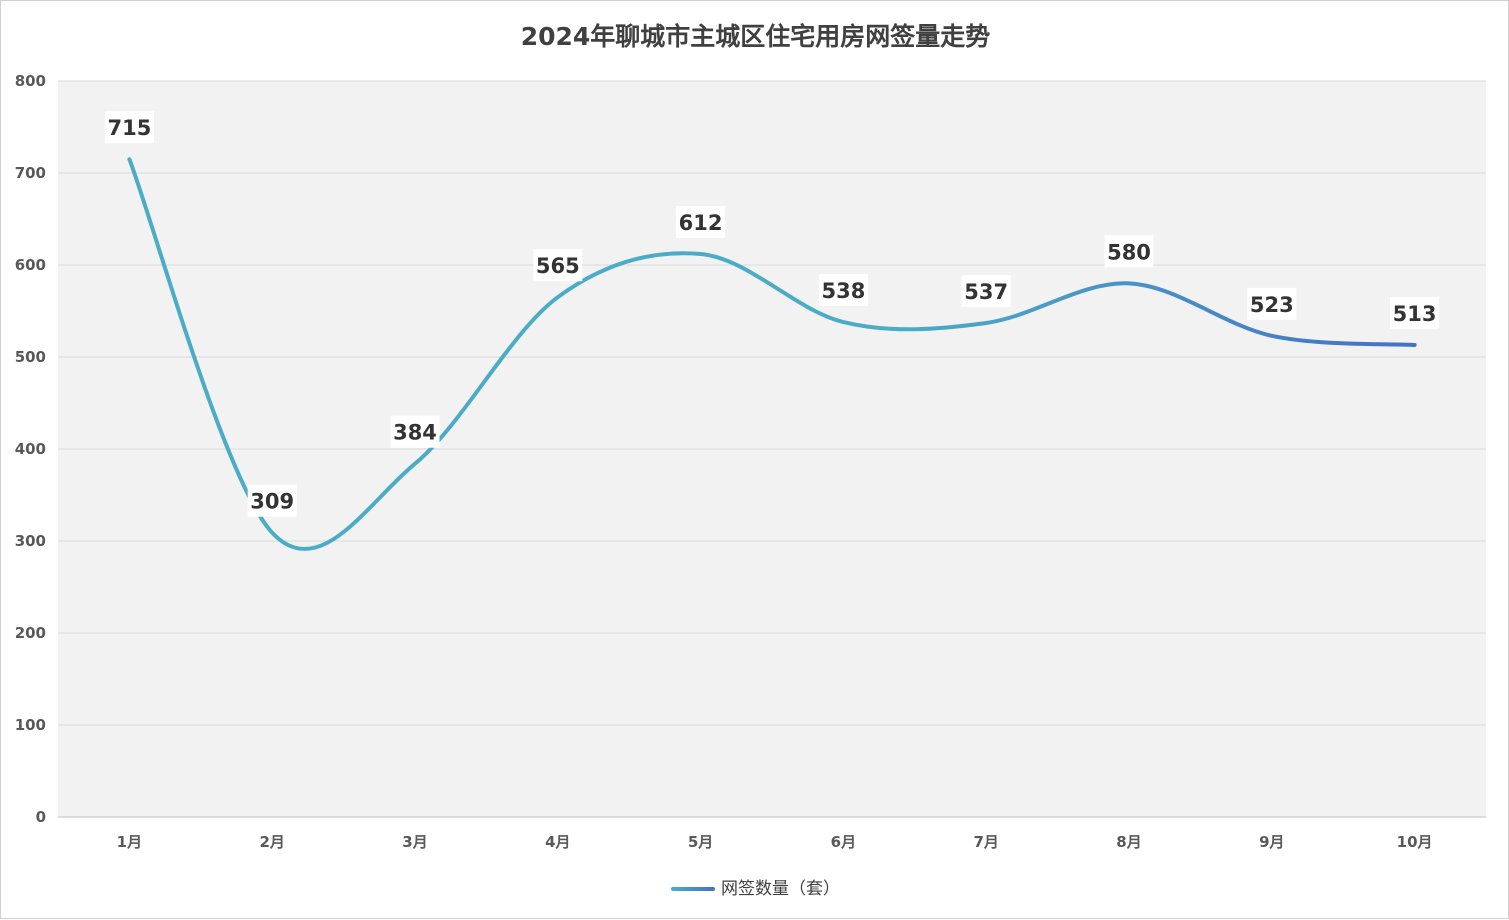  What do you see at coordinates (843, 842) in the screenshot?
I see `x-tick-label: 6月` at bounding box center [843, 842].